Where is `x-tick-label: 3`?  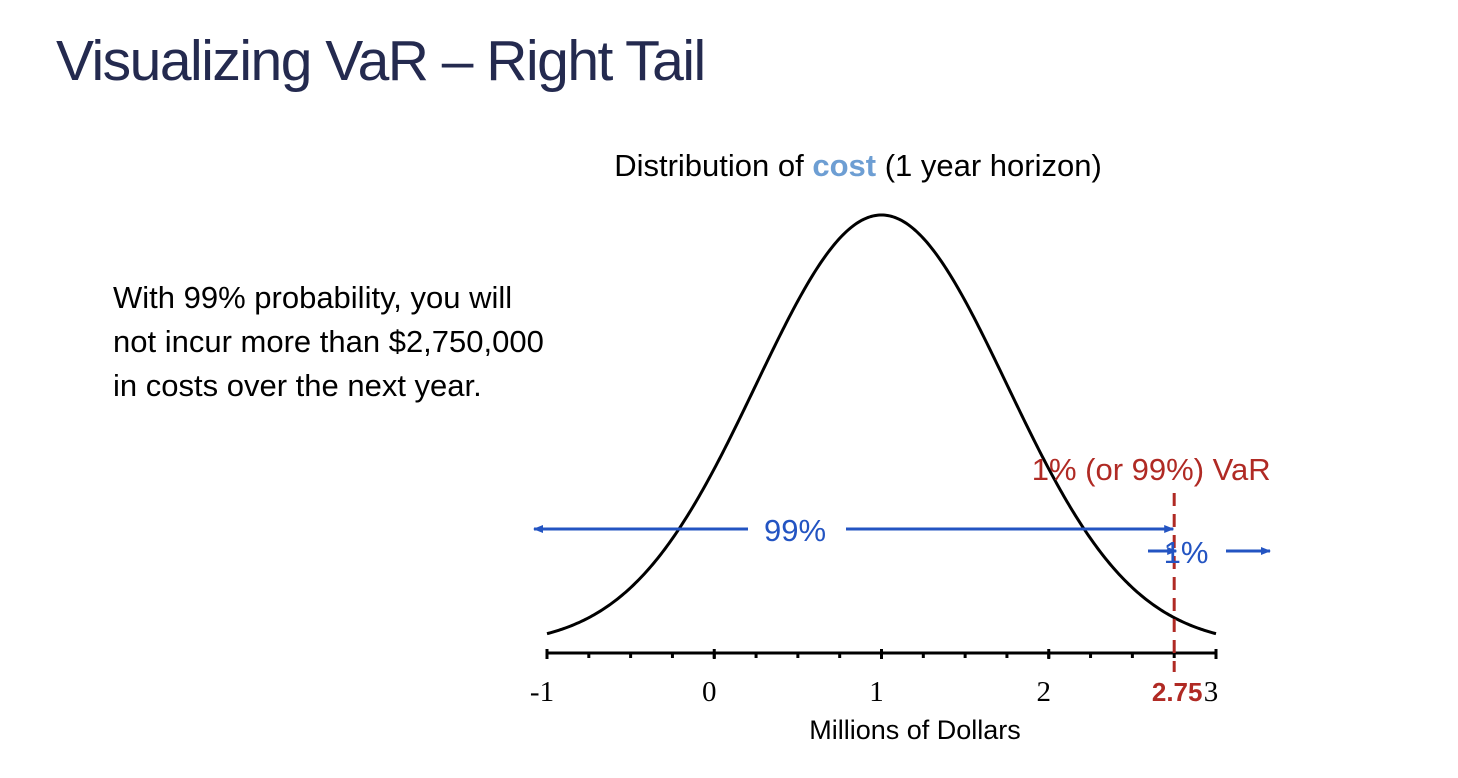
x-tick-label: 3 is located at coordinates (1211, 692).